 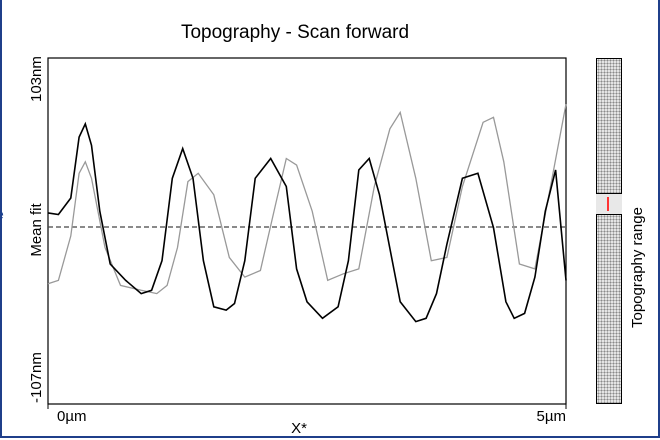 What do you see at coordinates (551, 416) in the screenshot?
I see `x-tick-label-right: 5µm` at bounding box center [551, 416].